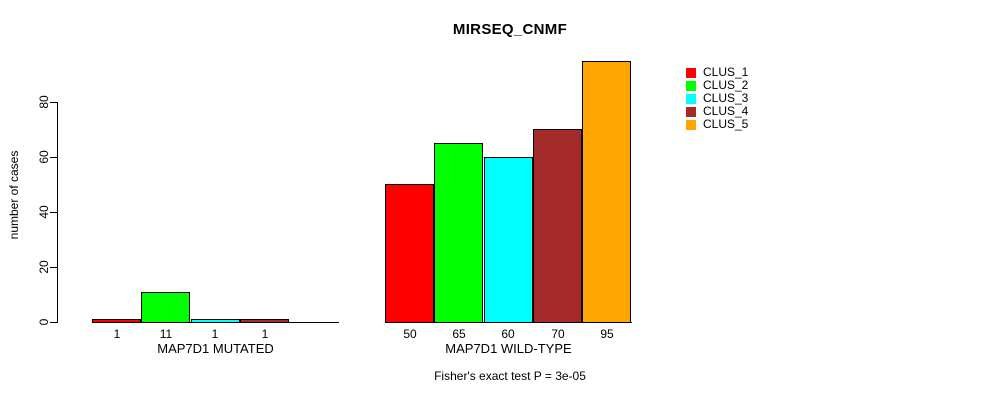 This screenshot has width=990, height=400. I want to click on chart-title: MIRSEQ_CNMF, so click(510, 29).